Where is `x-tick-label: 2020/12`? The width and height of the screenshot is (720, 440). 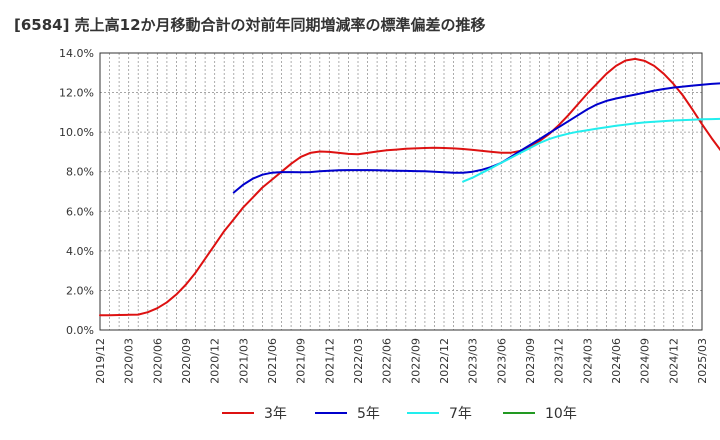
x-tick-label: 2020/12 is located at coordinates (215, 361).